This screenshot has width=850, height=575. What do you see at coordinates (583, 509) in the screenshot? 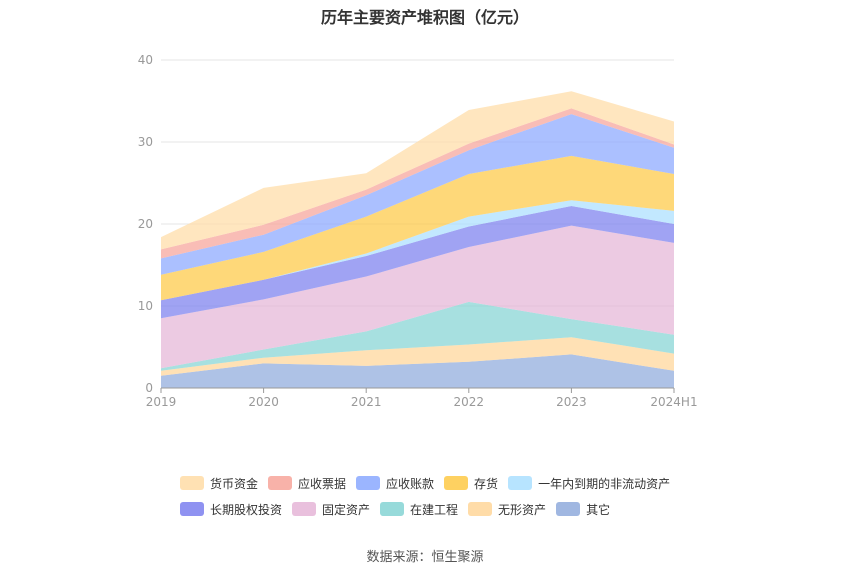
I see `legend-item: 其它` at bounding box center [583, 509].